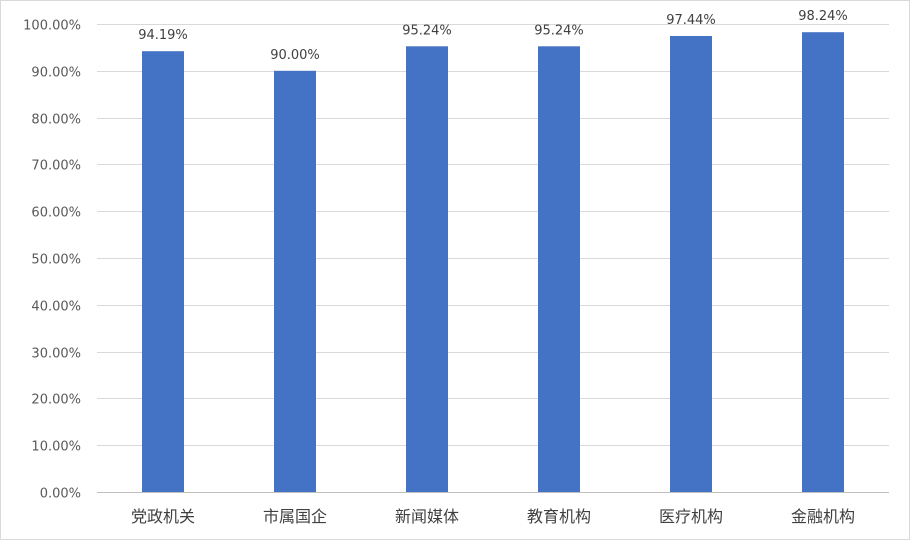 This screenshot has height=541, width=910. Describe the element at coordinates (56, 400) in the screenshot. I see `y-tick-label: 20.00%` at that location.